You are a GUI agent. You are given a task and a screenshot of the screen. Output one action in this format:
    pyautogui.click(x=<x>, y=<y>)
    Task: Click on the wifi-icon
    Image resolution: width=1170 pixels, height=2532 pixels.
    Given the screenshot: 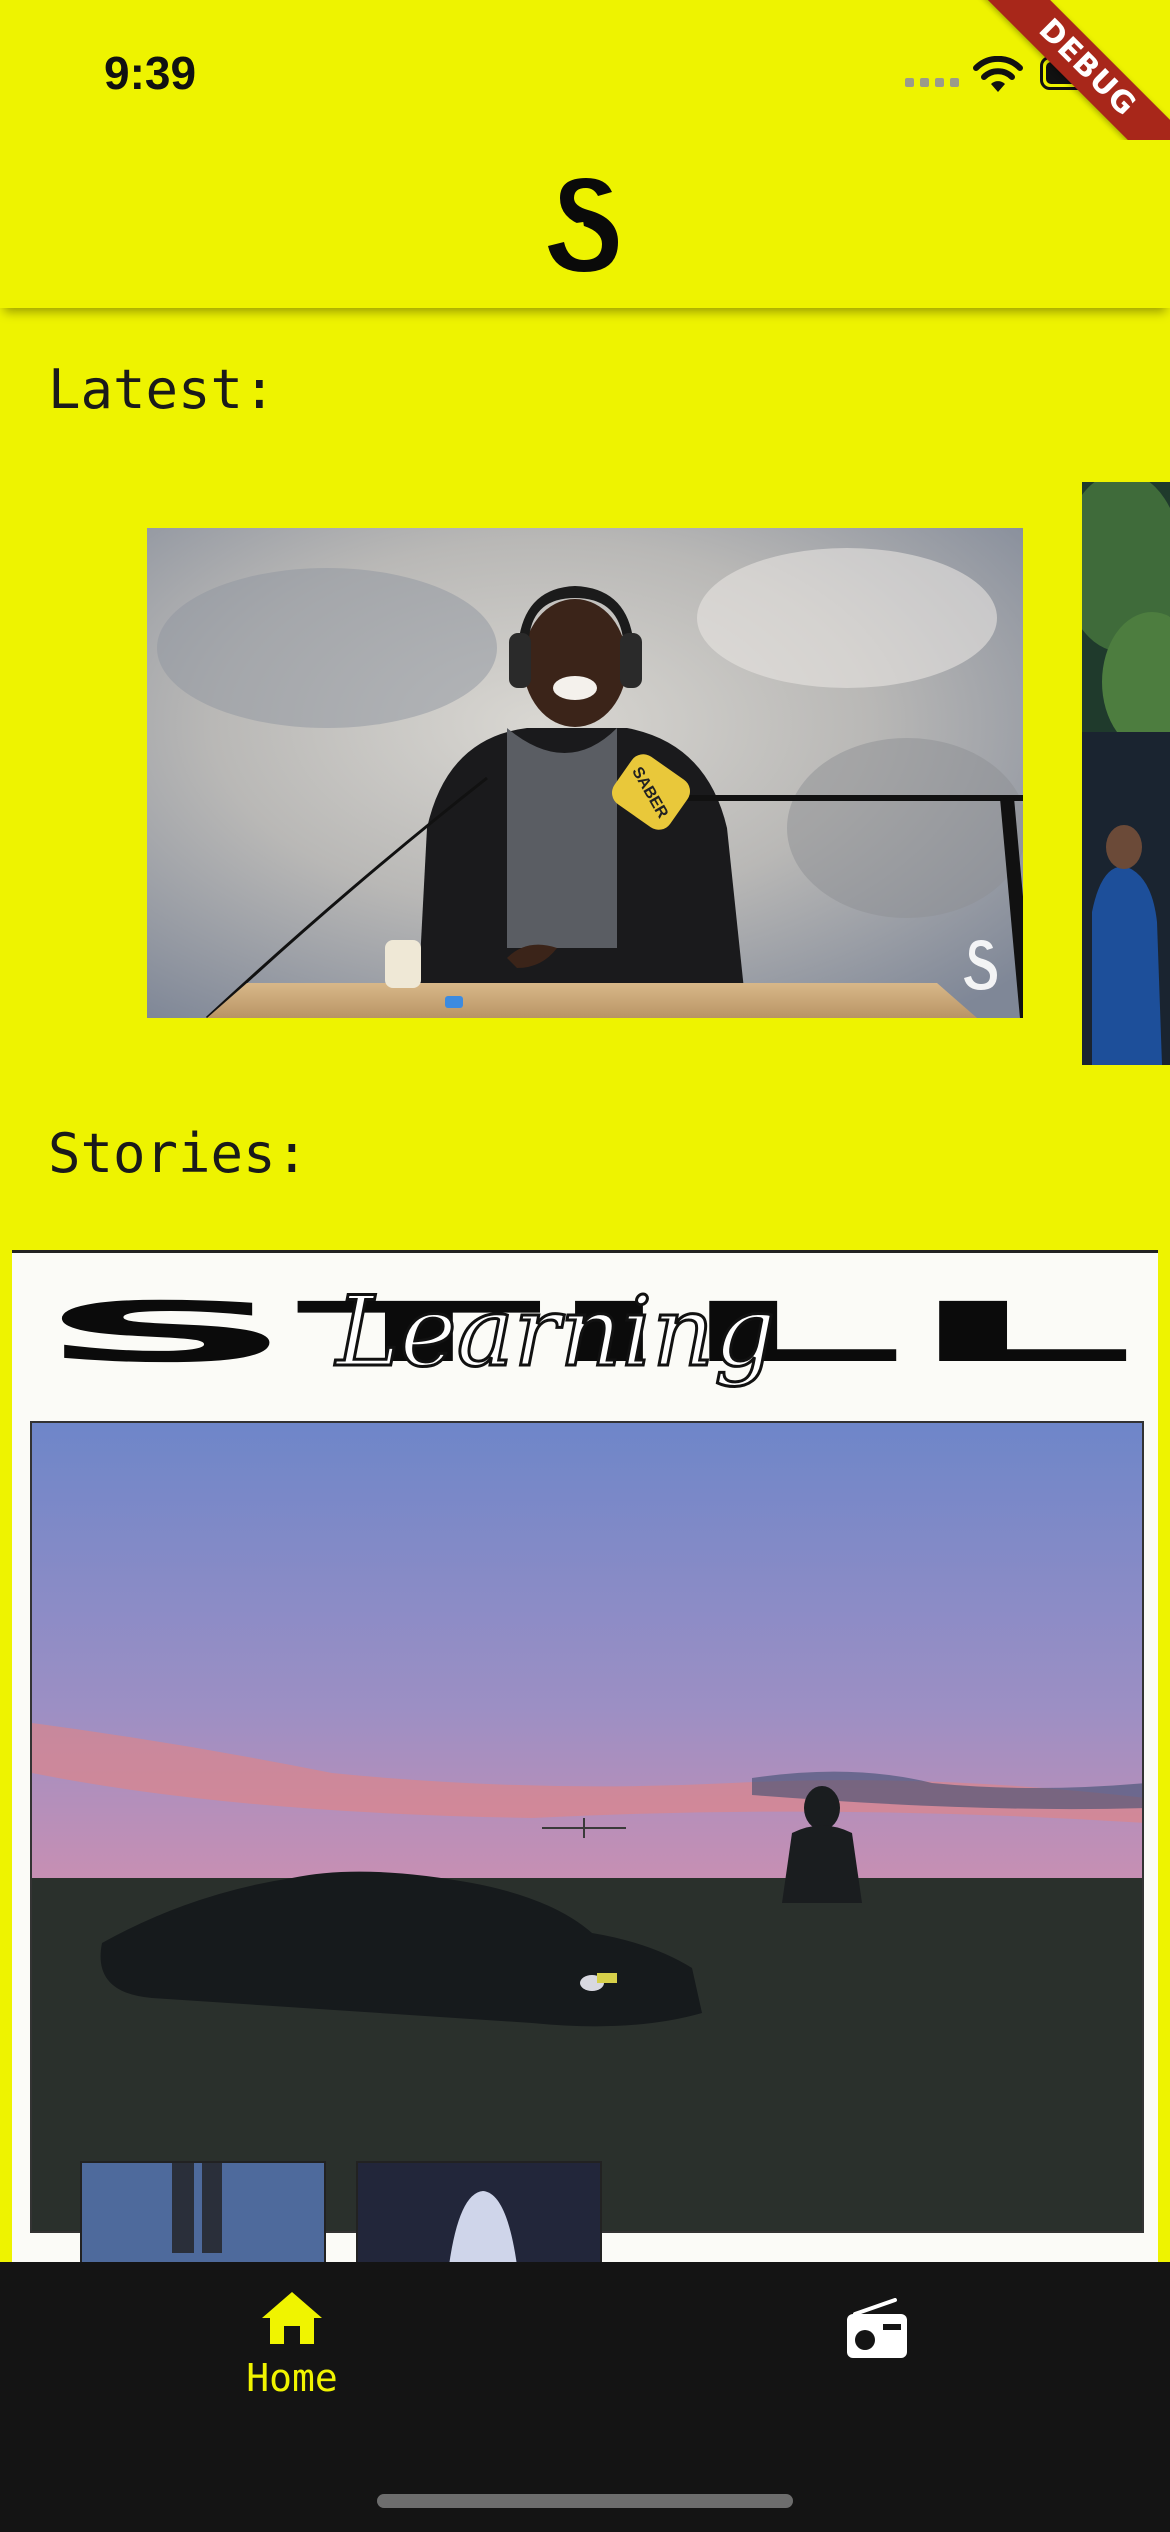 What is the action you would take?
    pyautogui.click(x=998, y=74)
    